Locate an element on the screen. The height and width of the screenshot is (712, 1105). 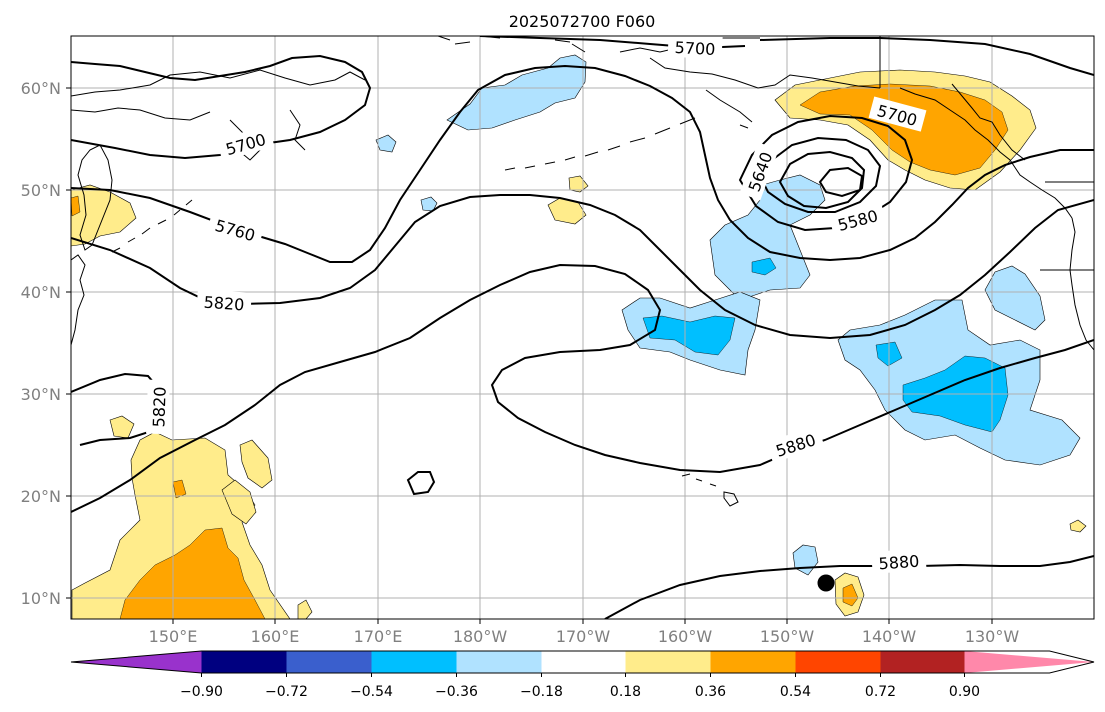
colorbar-tick-label: 0.18 is located at coordinates (625, 692).